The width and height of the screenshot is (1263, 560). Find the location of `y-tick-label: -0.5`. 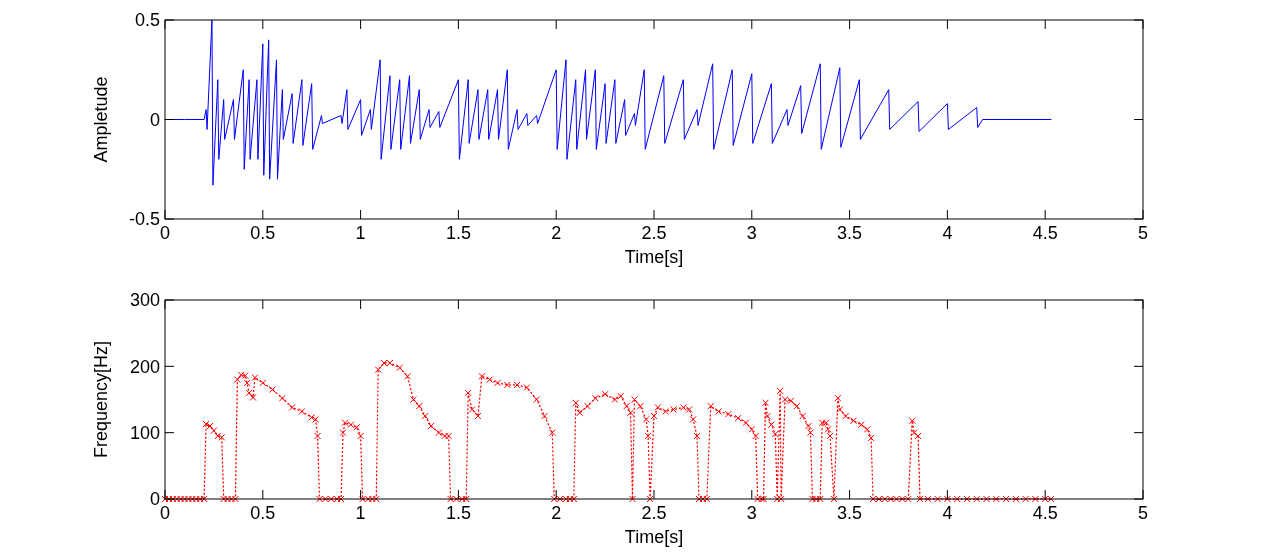

y-tick-label: -0.5 is located at coordinates (144, 219).